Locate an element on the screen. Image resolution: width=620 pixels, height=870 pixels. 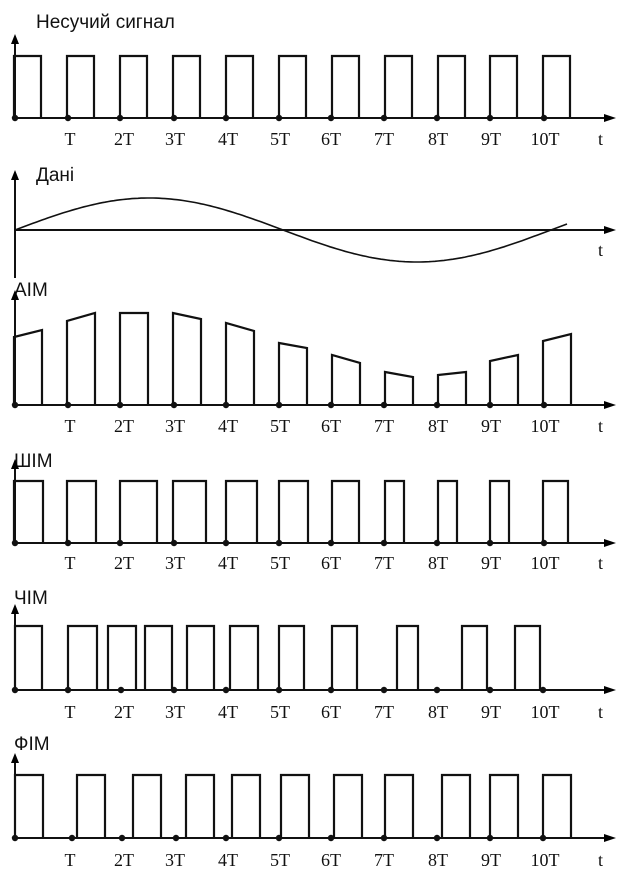
shim-tick-label: 8T is located at coordinates (438, 563).